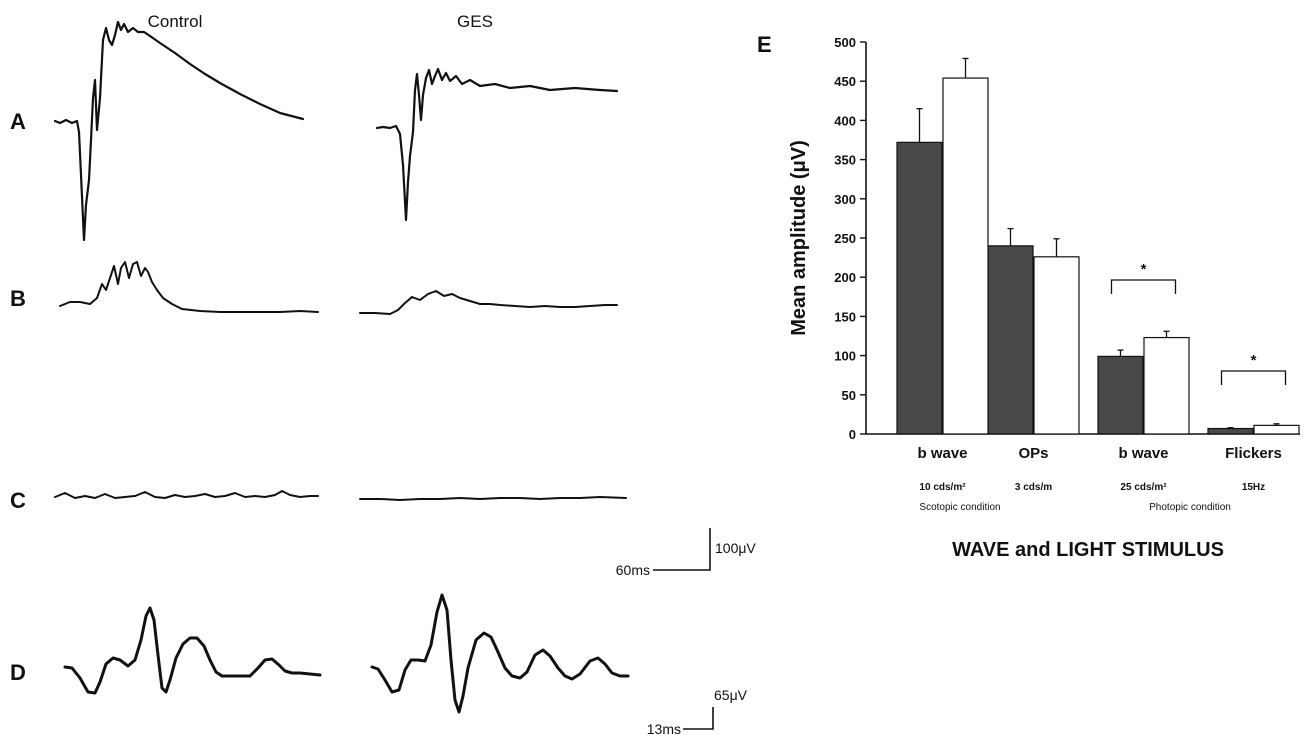 This screenshot has width=1315, height=735. Describe the element at coordinates (1143, 487) in the screenshot. I see `category-stimulus-label: 25 cds/m²` at that location.